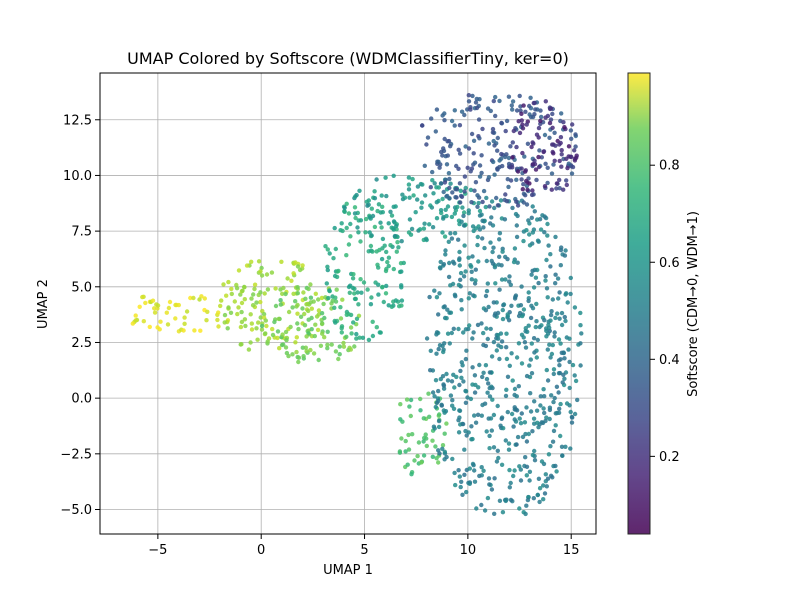 The image size is (800, 600). Describe the element at coordinates (639, 303) in the screenshot. I see `colorbar-gradient` at that location.